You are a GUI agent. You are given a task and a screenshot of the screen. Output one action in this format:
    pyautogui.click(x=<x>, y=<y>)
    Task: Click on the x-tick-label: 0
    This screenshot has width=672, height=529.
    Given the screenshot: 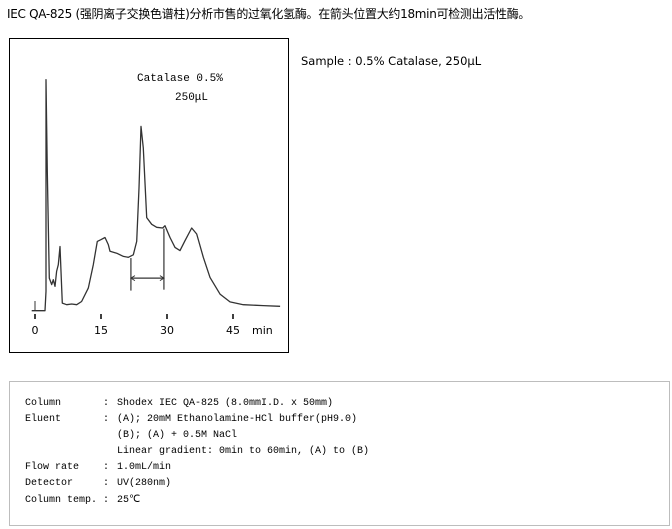 What is the action you would take?
    pyautogui.click(x=35, y=330)
    